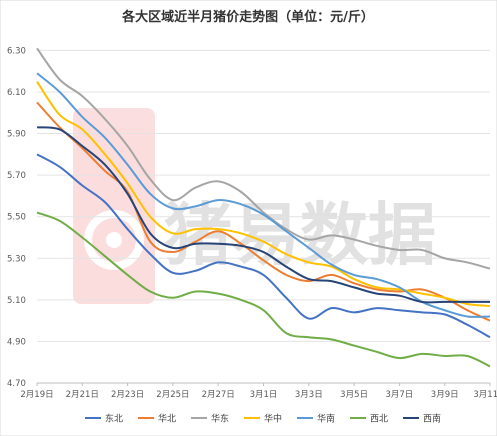 The height and width of the screenshot is (436, 497). What do you see at coordinates (247, 17) in the screenshot?
I see `chart-title: 各大区域近半月猪价走势图（单位：元/斤）` at bounding box center [247, 17].